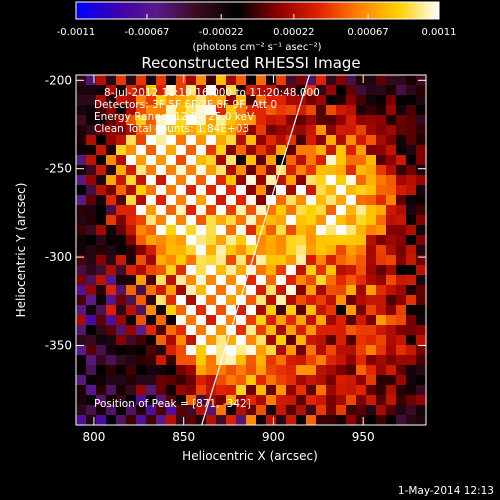 This screenshot has height=500, width=500. Describe the element at coordinates (256, 47) in the screenshot. I see `colorbar-units: (photons cm⁻² s⁻¹ asec⁻²)` at that location.